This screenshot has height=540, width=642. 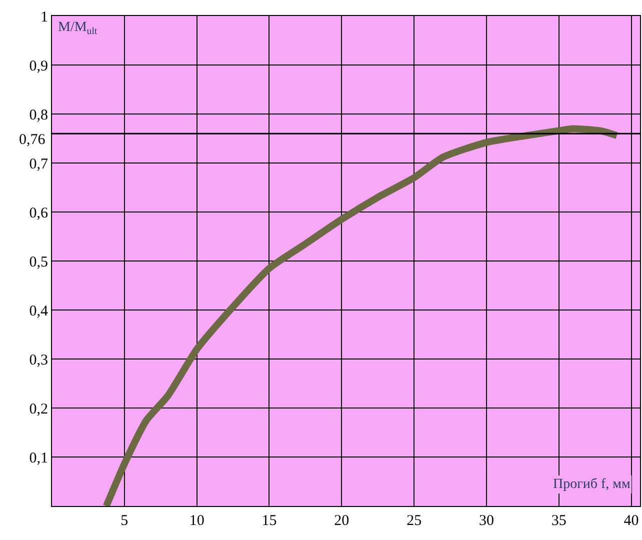 I want to click on x-tick-label: 20, so click(x=342, y=521).